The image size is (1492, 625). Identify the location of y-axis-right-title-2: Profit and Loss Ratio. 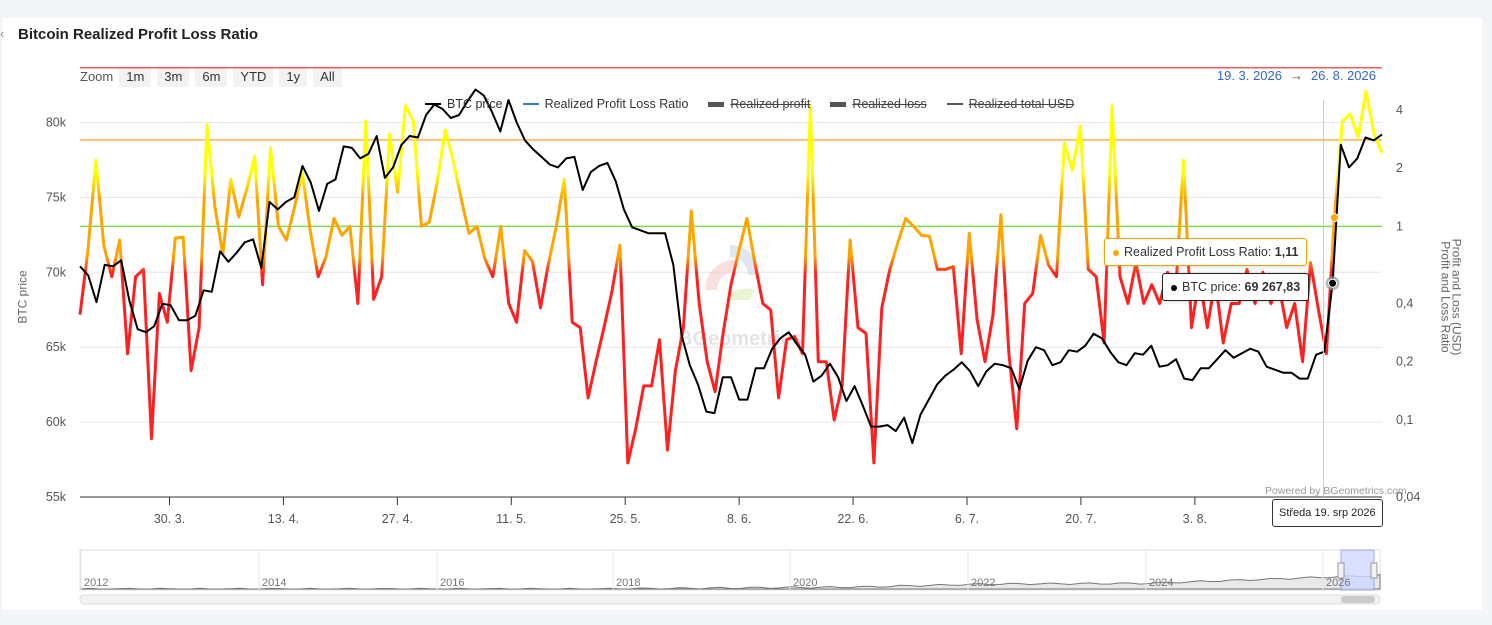
(1445, 297).